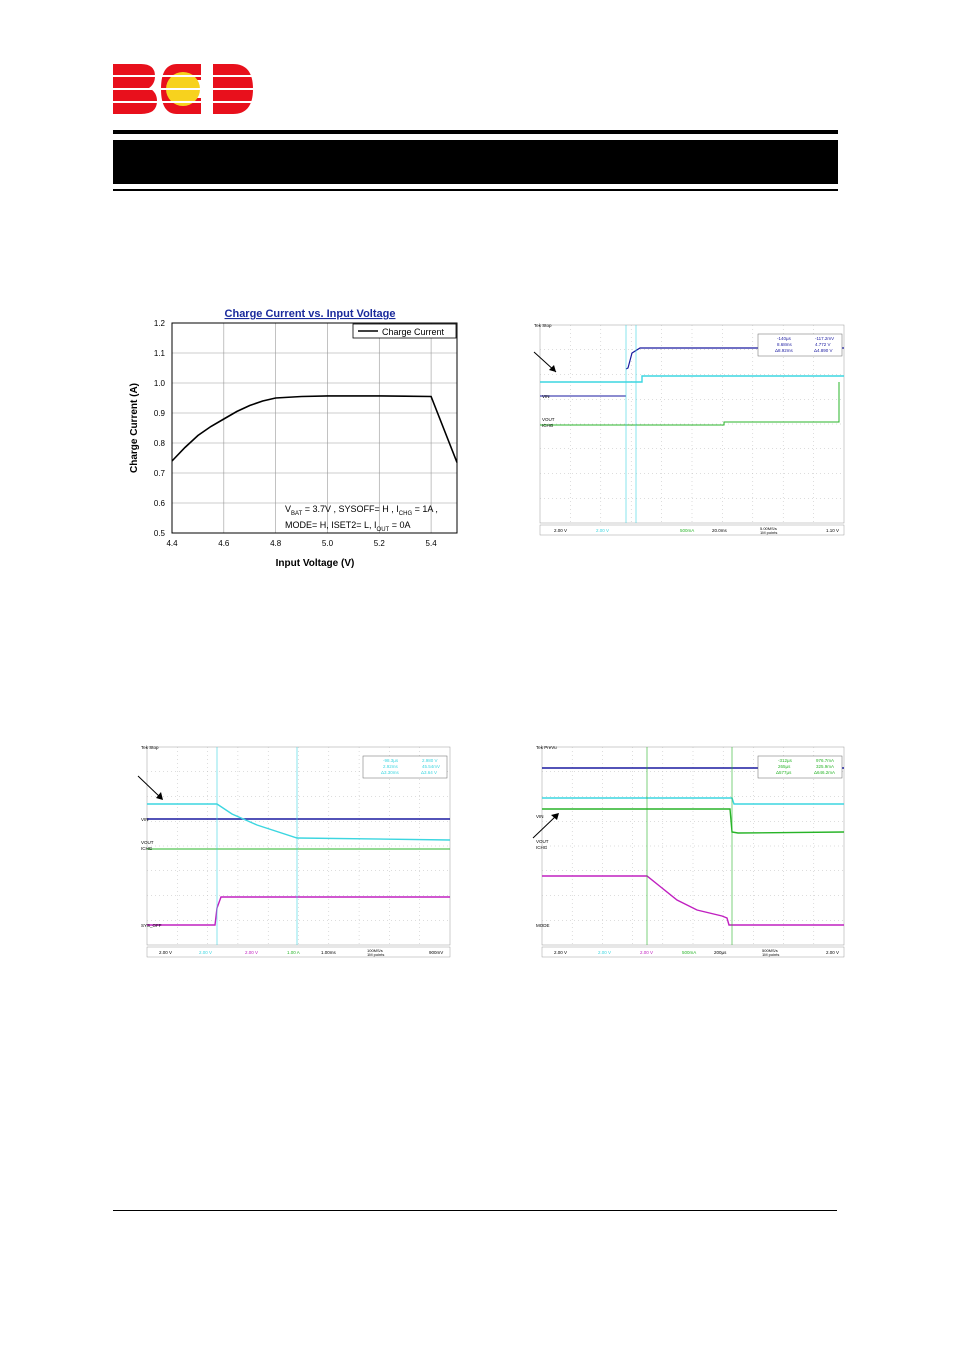 The height and width of the screenshot is (1350, 954). I want to click on svg-text: 2.980 V, so click(430, 760).